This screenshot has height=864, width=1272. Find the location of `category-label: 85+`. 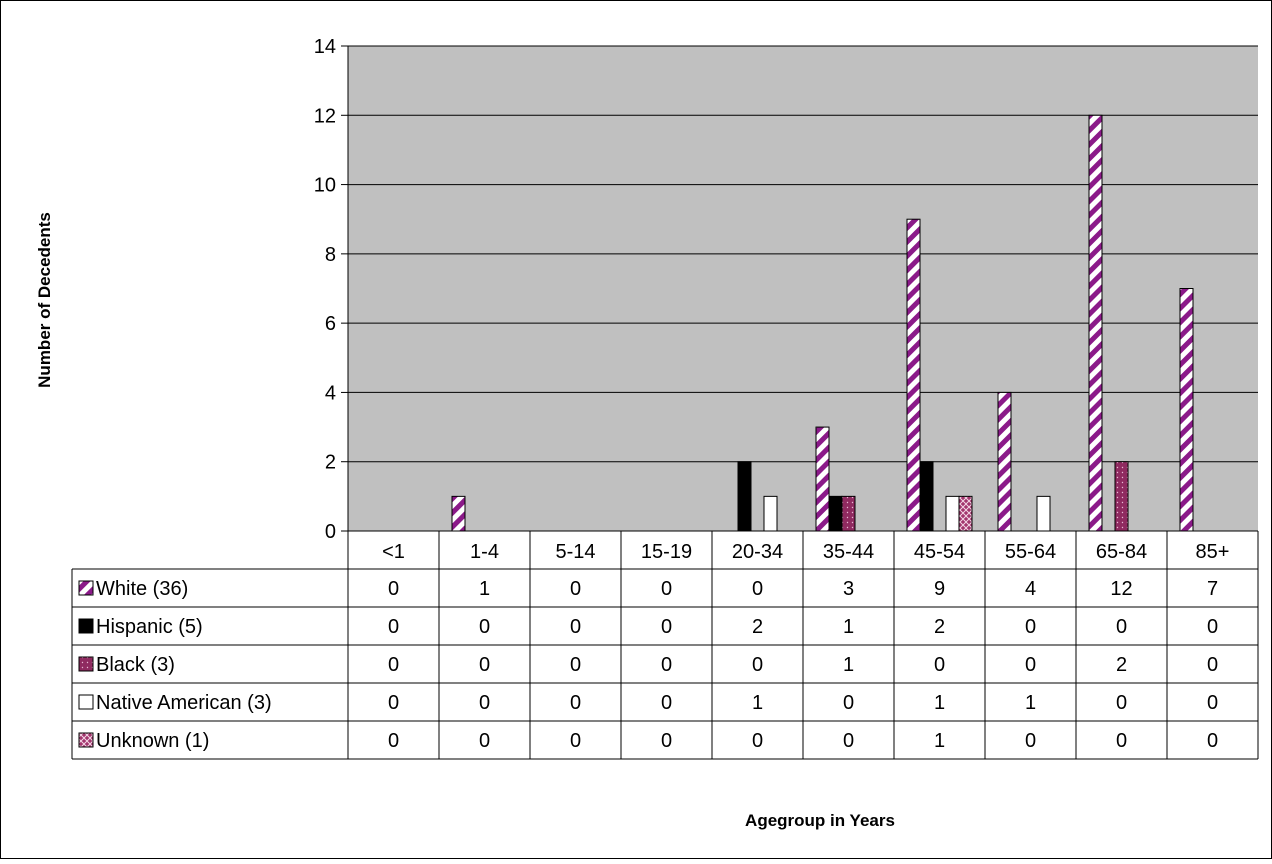

category-label: 85+ is located at coordinates (1213, 552).